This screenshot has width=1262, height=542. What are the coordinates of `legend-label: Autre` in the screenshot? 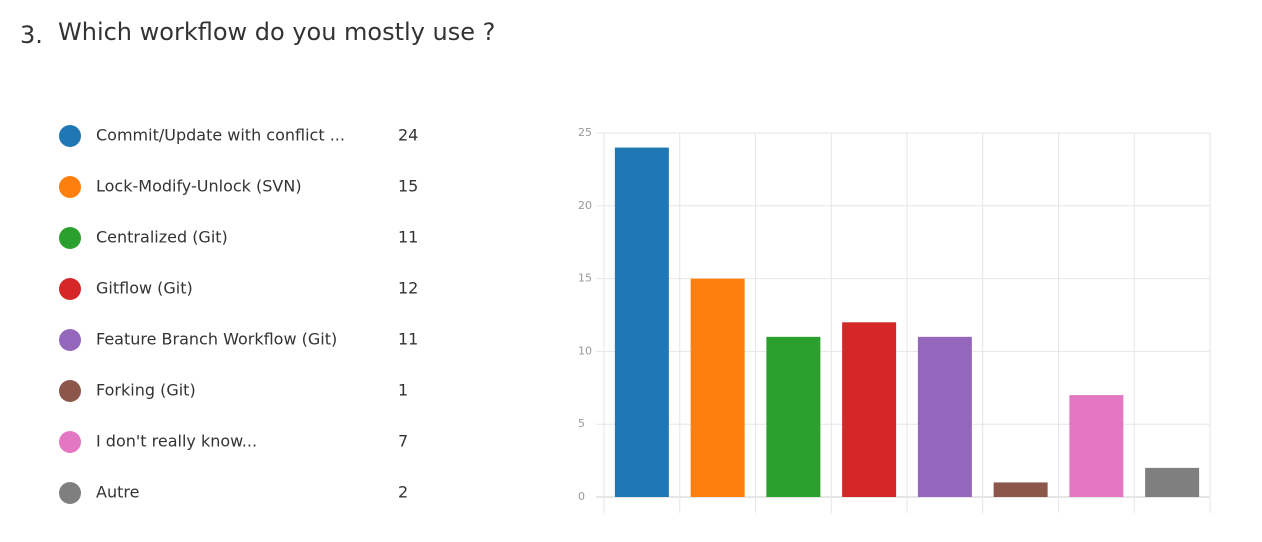 It's located at (117, 492).